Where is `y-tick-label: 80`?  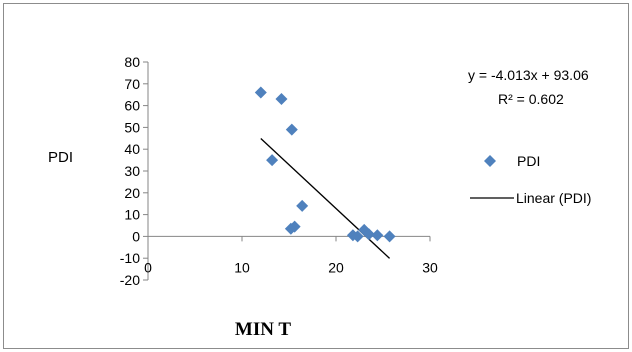 y-tick-label: 80 is located at coordinates (132, 62).